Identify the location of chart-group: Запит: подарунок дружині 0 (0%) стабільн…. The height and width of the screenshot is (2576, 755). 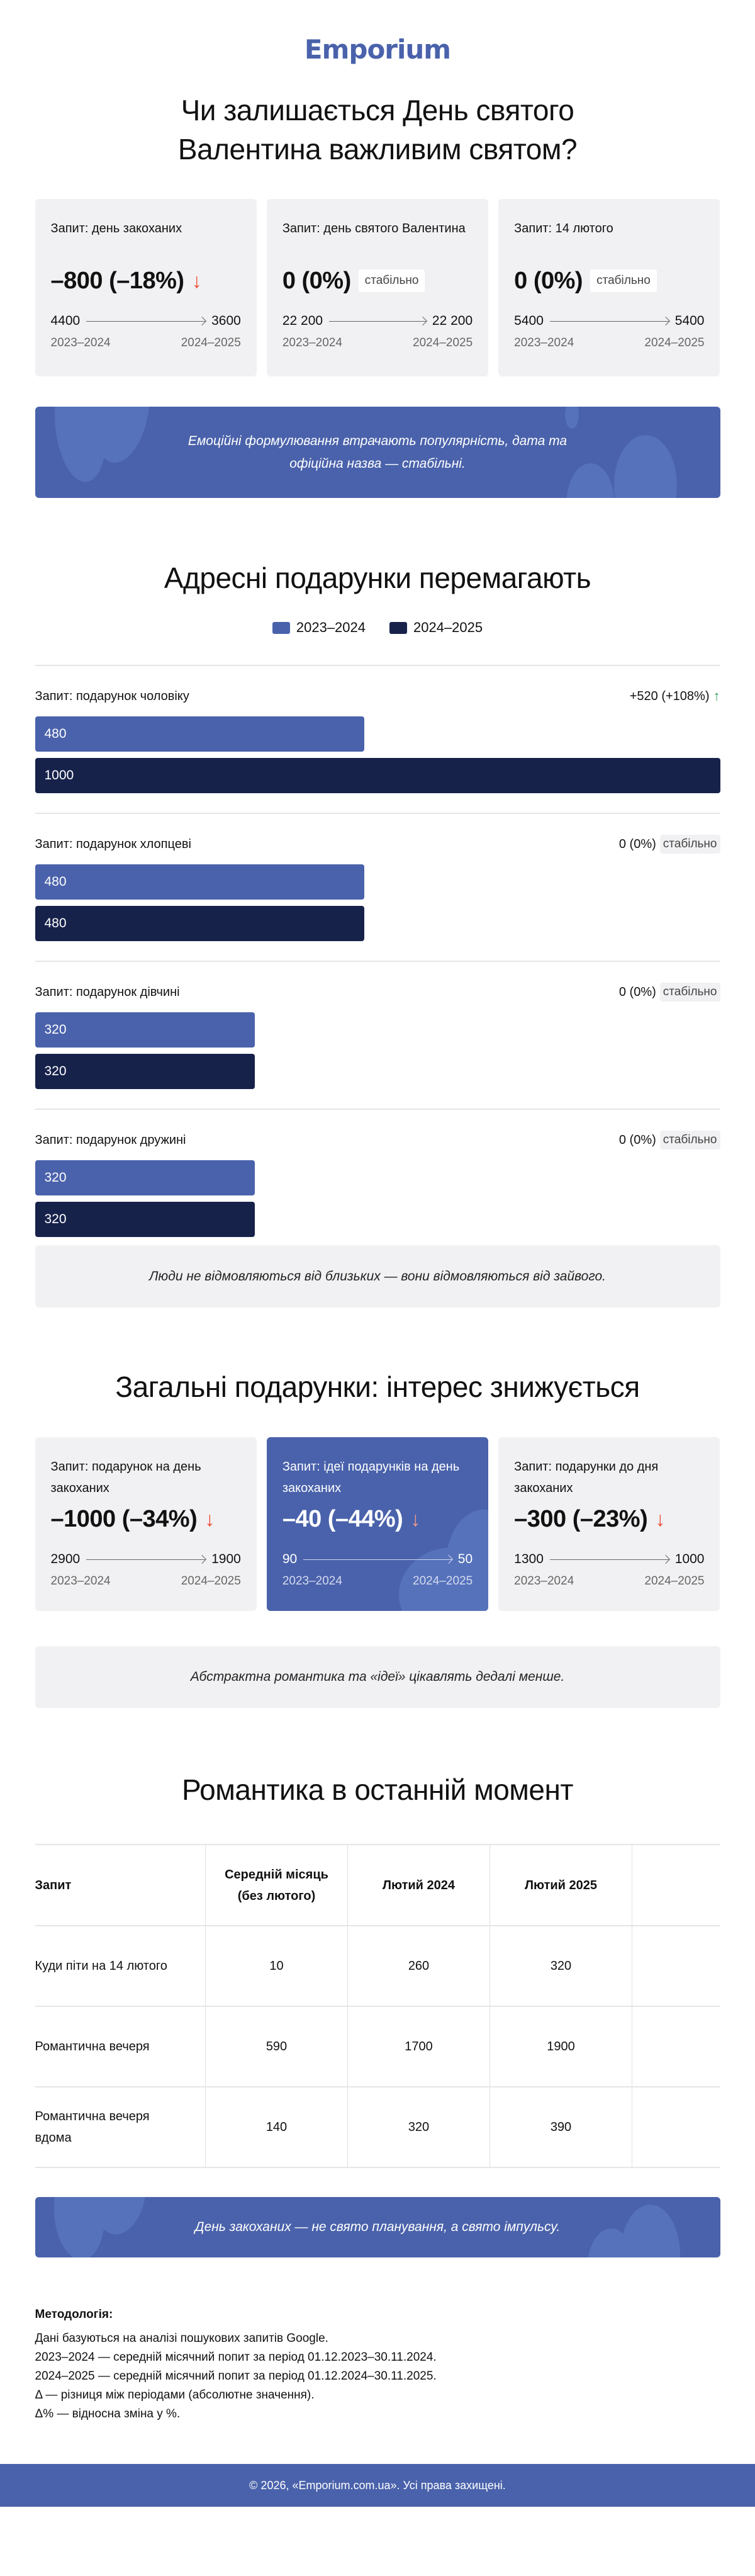
(377, 1183).